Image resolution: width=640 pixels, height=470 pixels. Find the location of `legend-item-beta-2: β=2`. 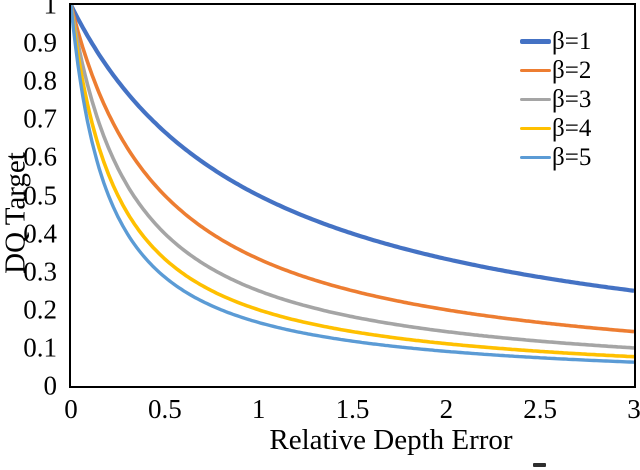

legend-item-beta-2: β=2 is located at coordinates (555, 70).